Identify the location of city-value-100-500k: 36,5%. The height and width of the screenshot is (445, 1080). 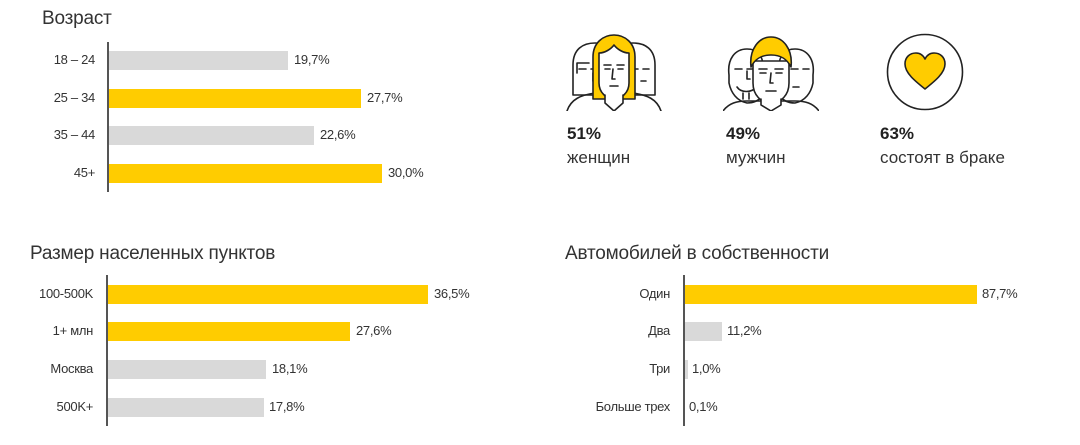
(452, 293).